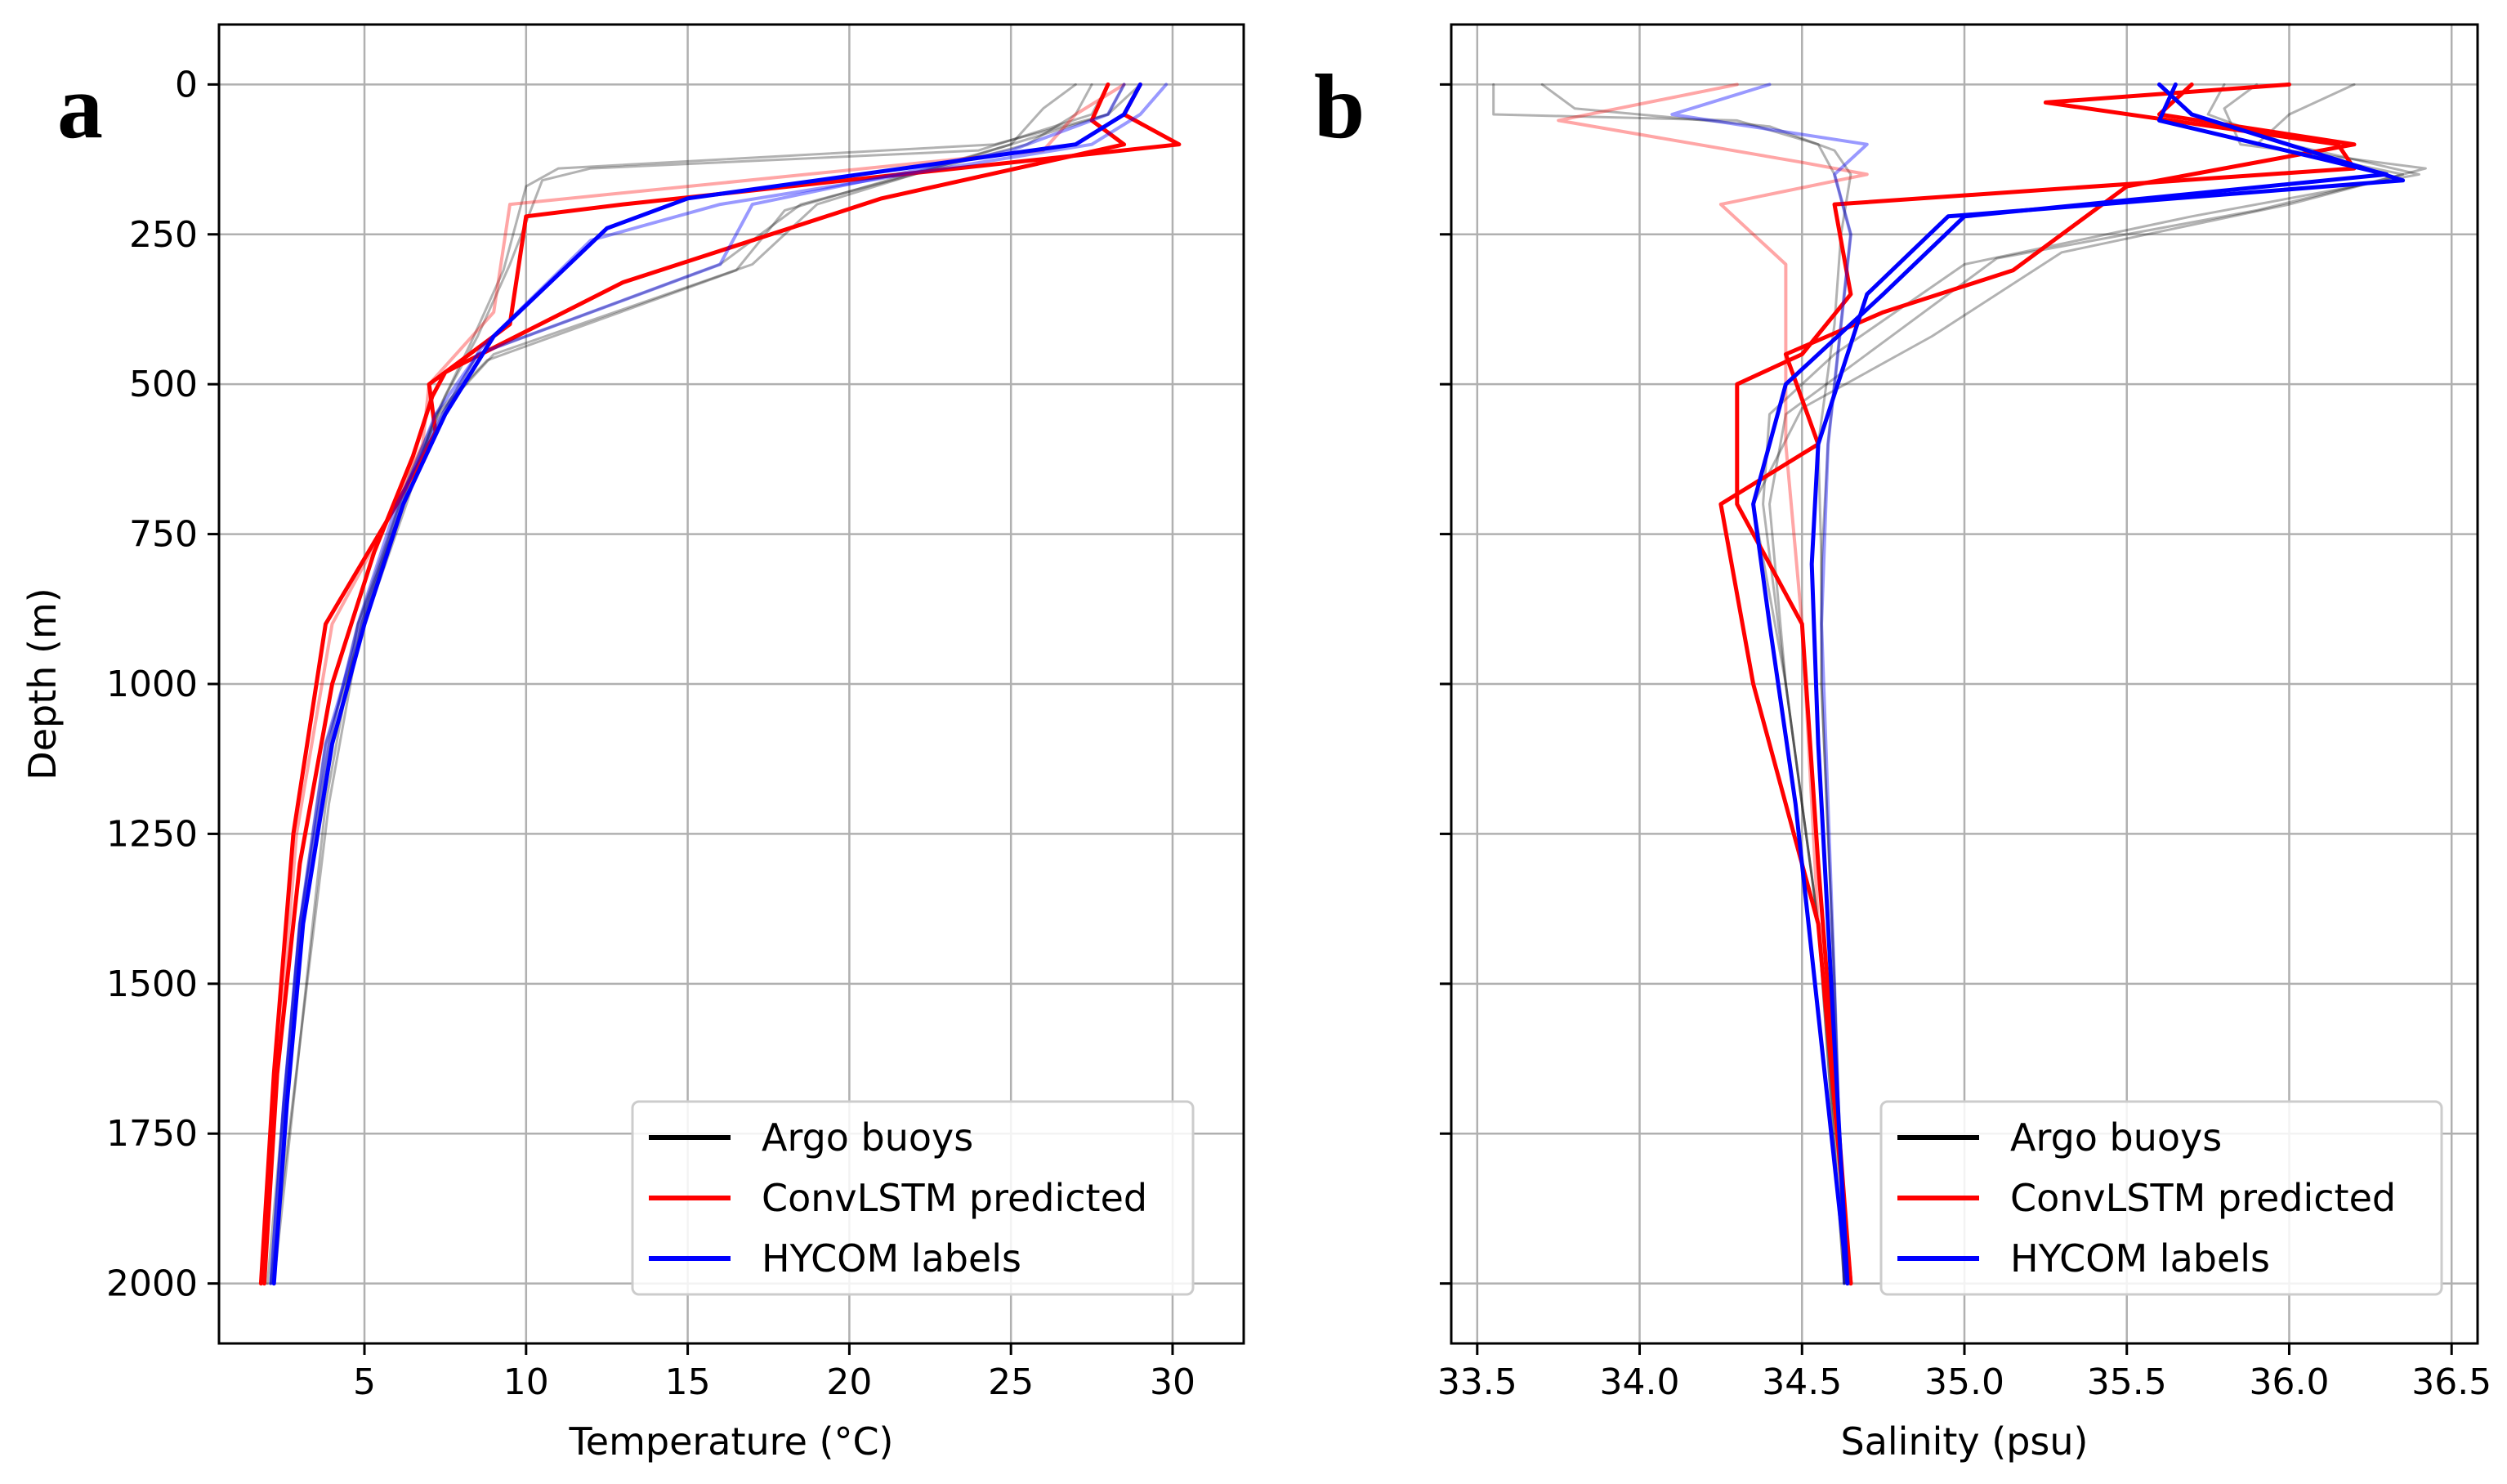  What do you see at coordinates (1477, 1382) in the screenshot?
I see `x-tick-label: 33.5` at bounding box center [1477, 1382].